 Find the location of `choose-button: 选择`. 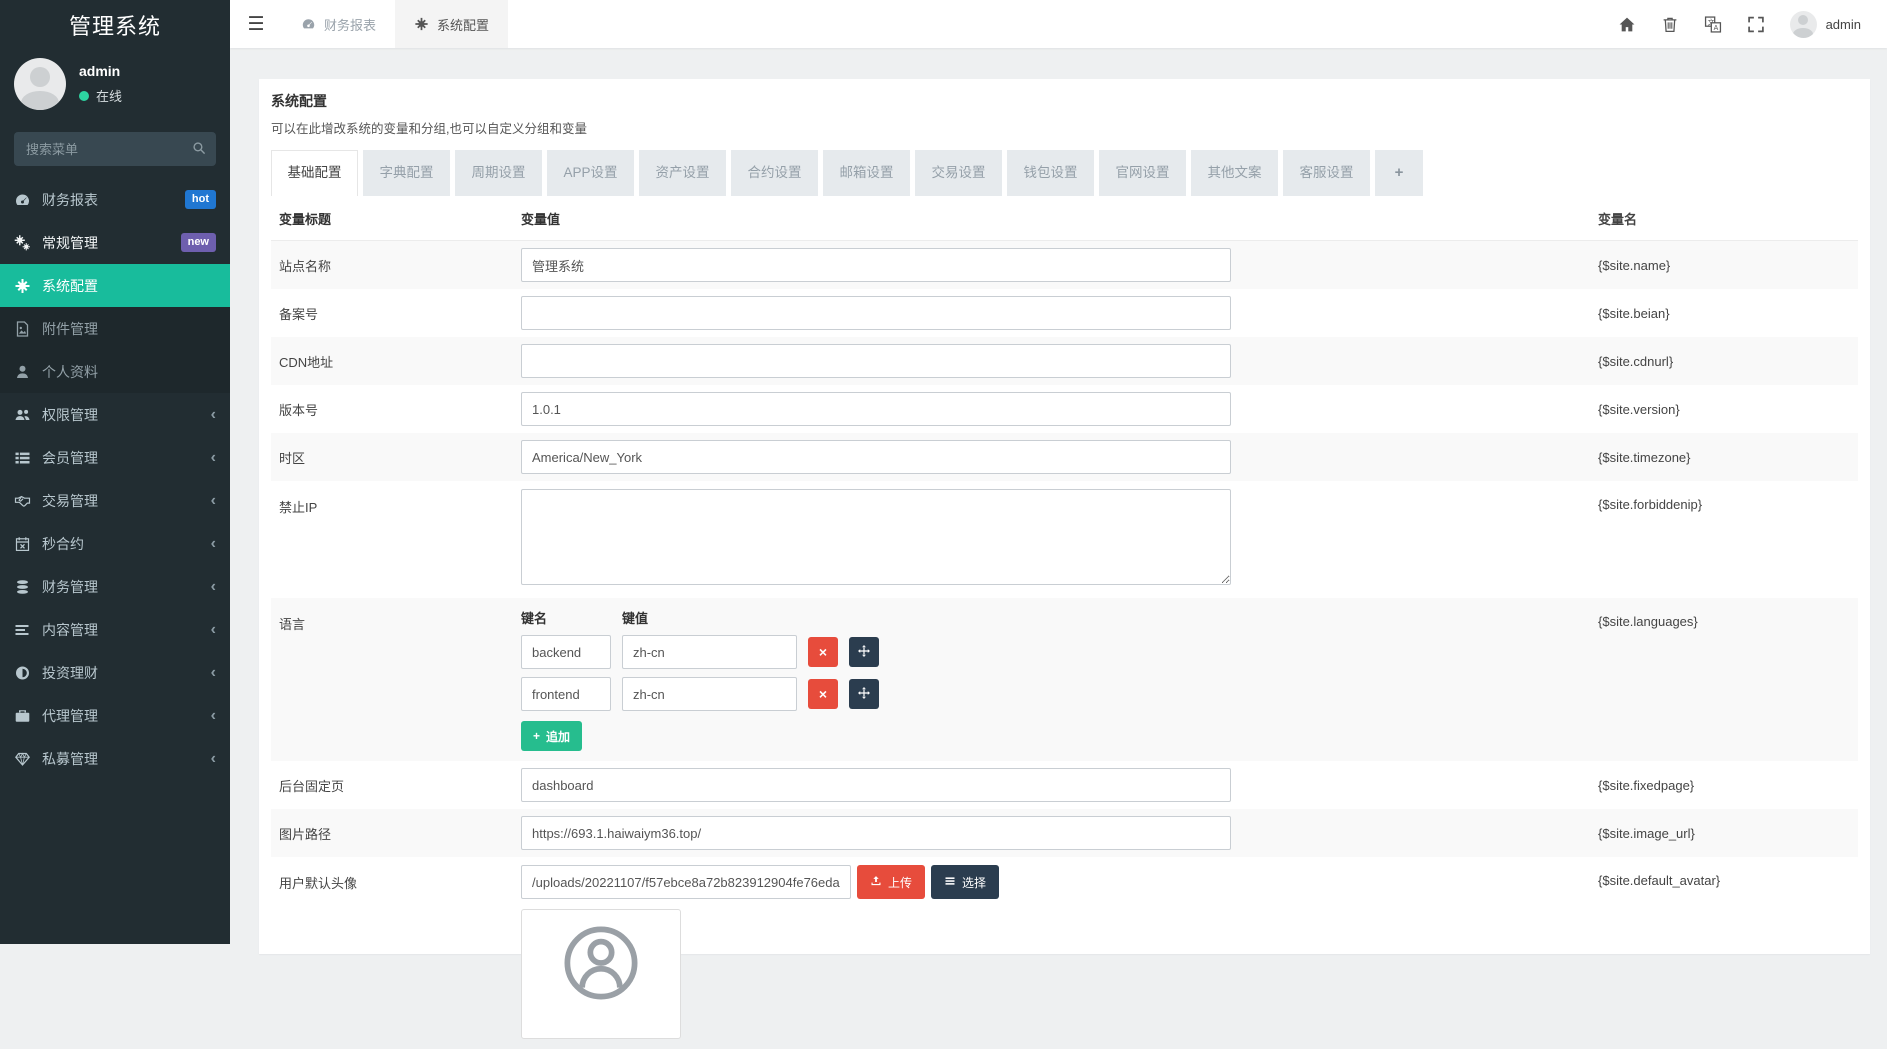

choose-button: 选择 is located at coordinates (965, 882).